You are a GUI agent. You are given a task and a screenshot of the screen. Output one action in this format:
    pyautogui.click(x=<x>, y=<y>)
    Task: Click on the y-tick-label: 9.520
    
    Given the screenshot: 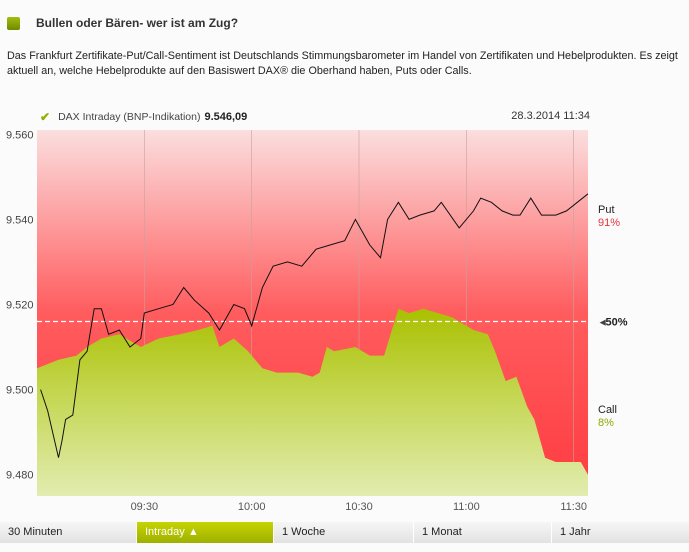 What is the action you would take?
    pyautogui.click(x=20, y=305)
    